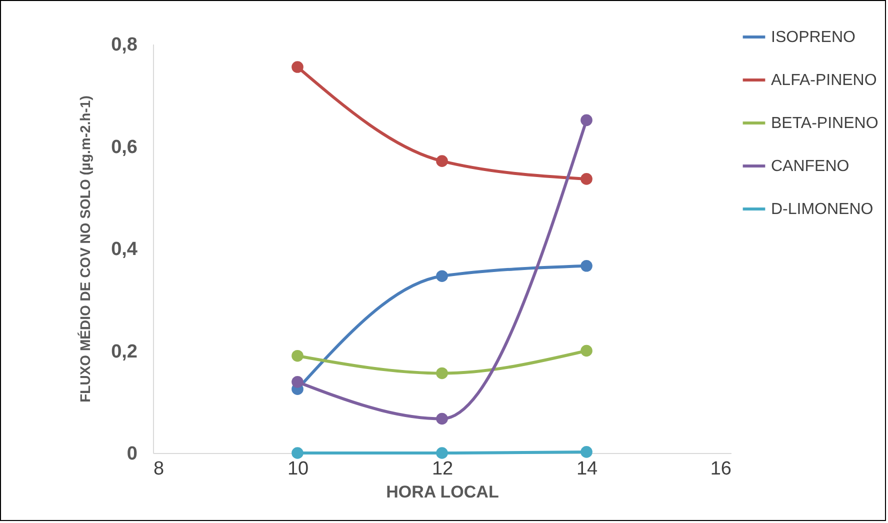  What do you see at coordinates (298, 469) in the screenshot?
I see `x-tick-label: 10` at bounding box center [298, 469].